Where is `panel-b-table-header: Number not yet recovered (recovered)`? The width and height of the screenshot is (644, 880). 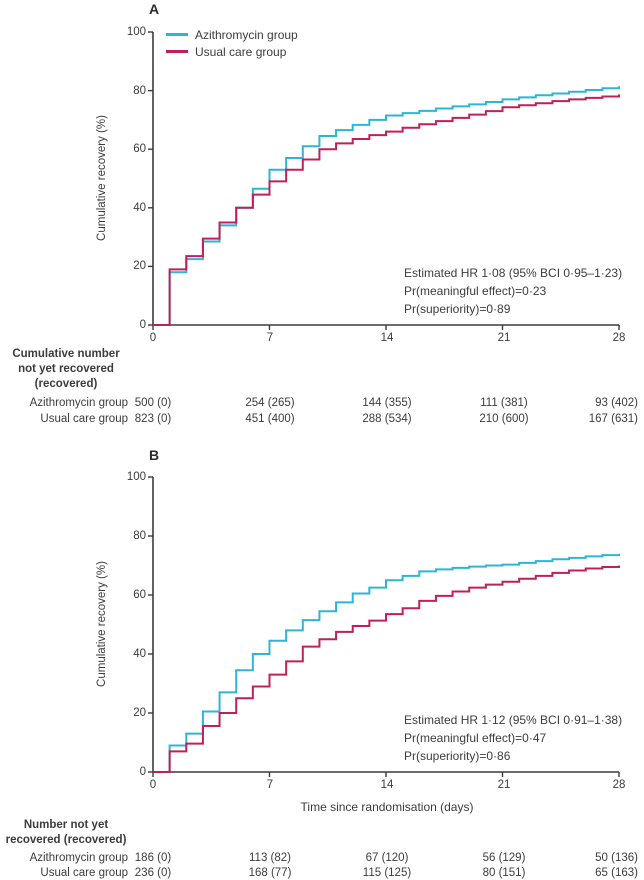 panel-b-table-header: Number not yet recovered (recovered) is located at coordinates (66, 833).